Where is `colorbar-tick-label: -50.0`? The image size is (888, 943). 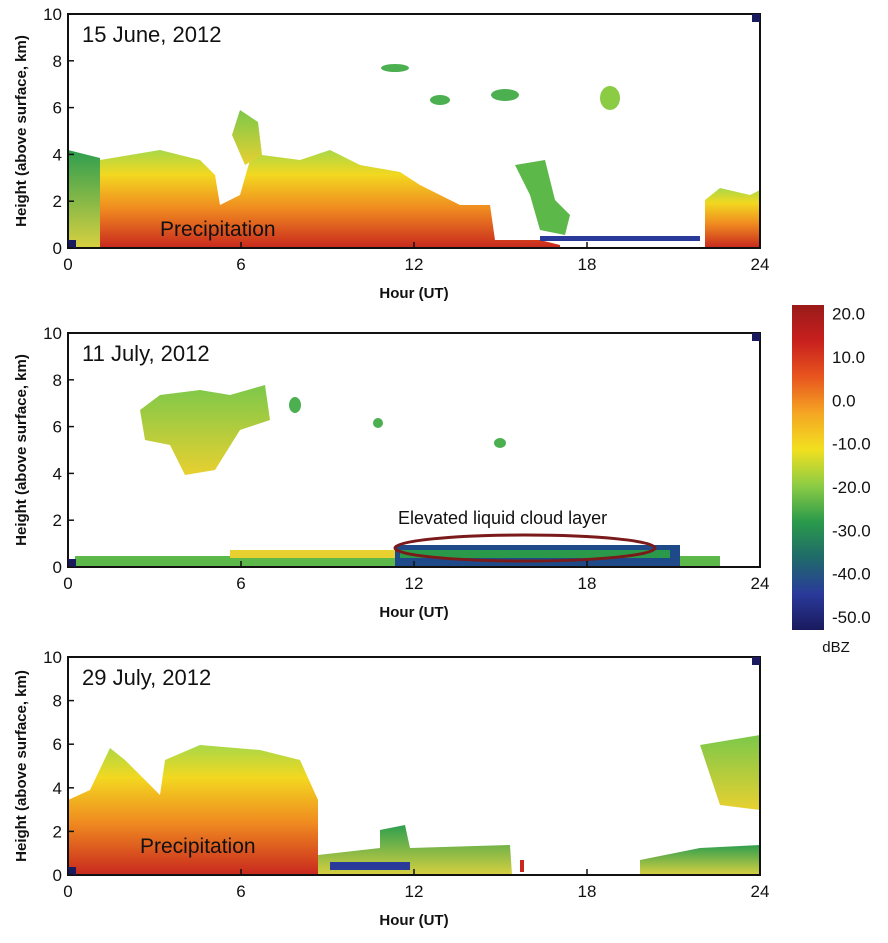 colorbar-tick-label: -50.0 is located at coordinates (851, 617).